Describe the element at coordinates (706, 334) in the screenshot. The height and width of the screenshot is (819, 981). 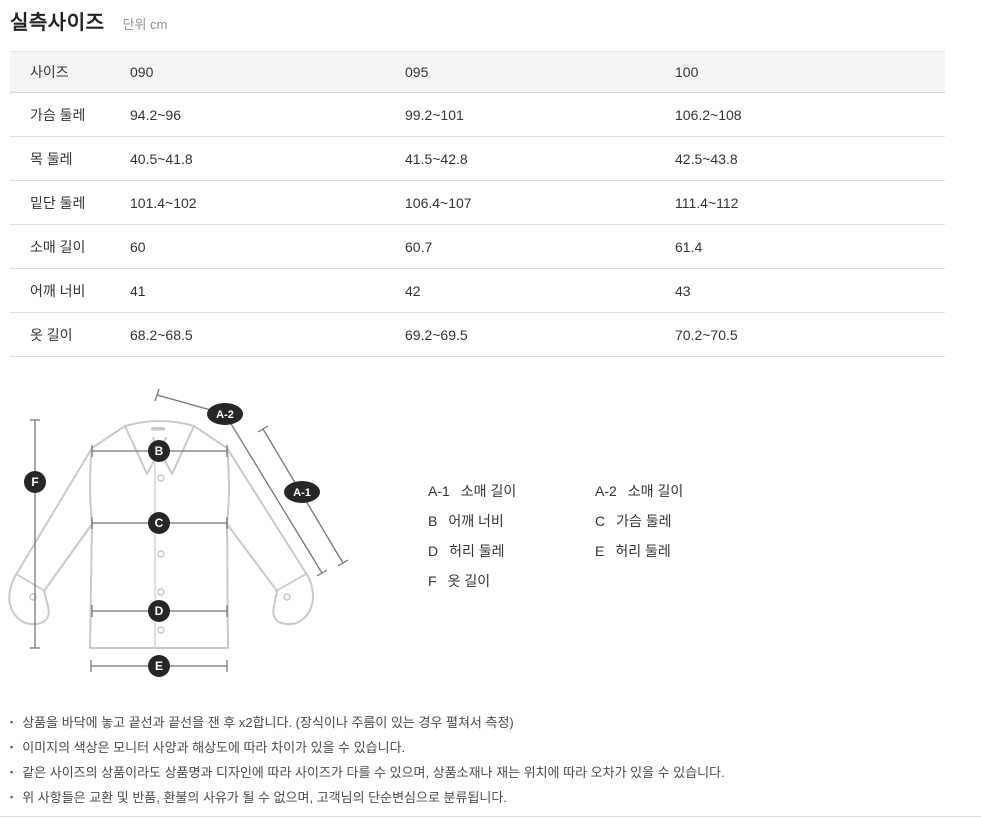
I see `cell-value: 70.2~70.5` at that location.